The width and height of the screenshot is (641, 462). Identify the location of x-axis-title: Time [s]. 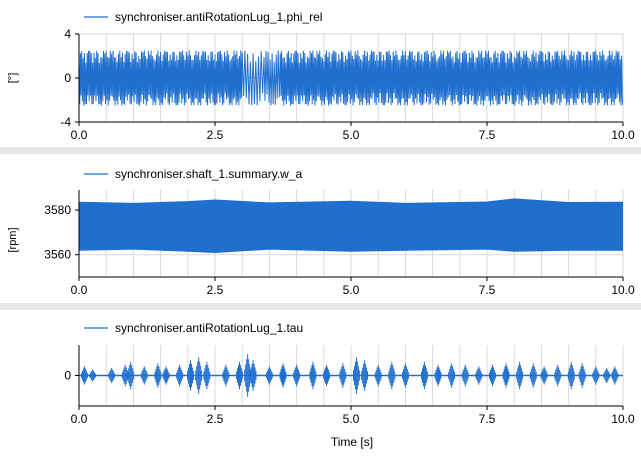
(352, 442).